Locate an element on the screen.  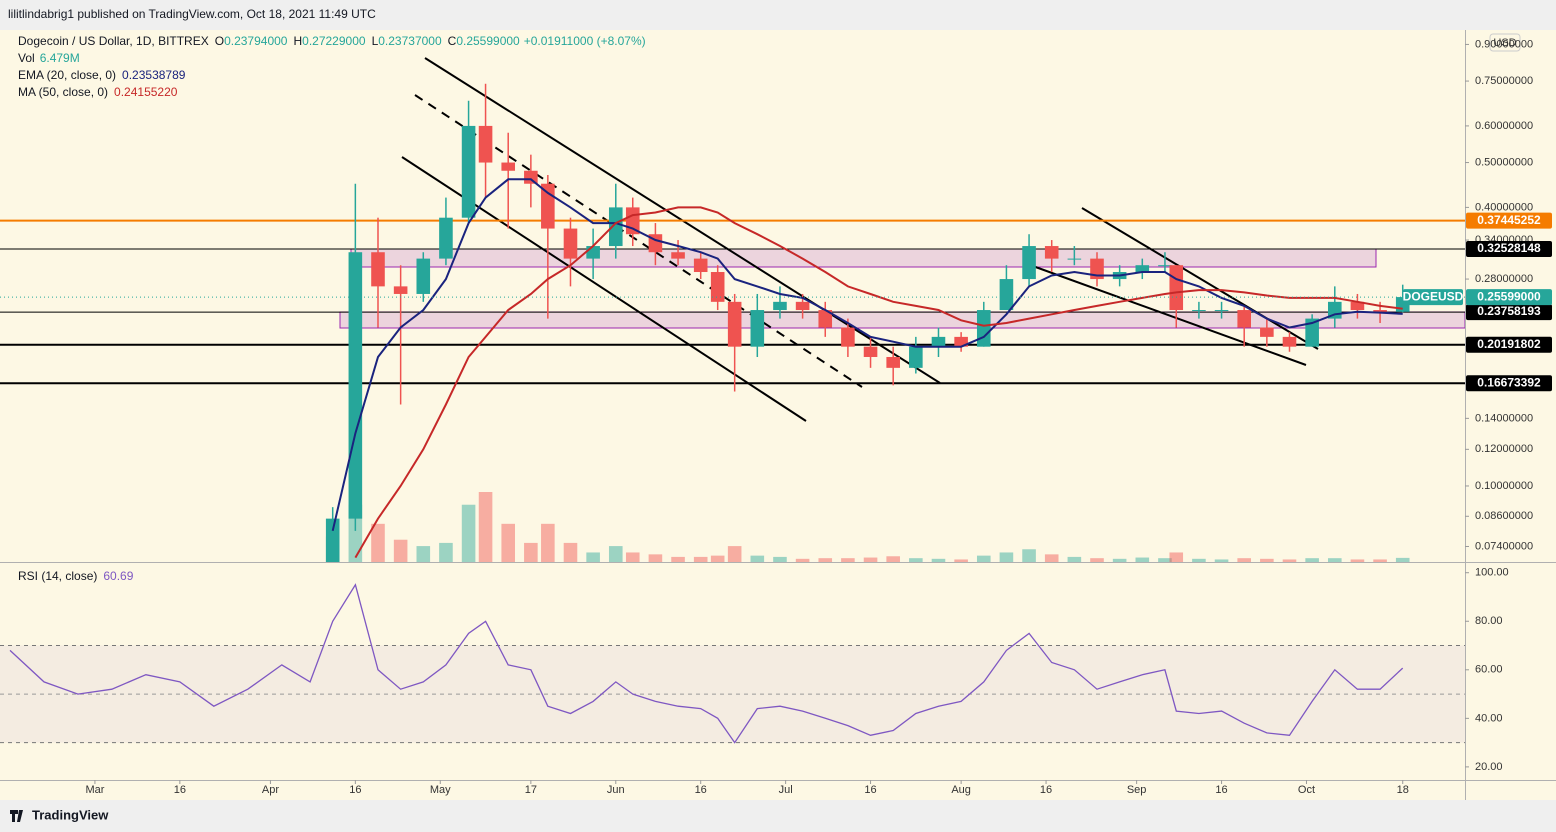
ohlc-value: 0.23737000 is located at coordinates (410, 41).